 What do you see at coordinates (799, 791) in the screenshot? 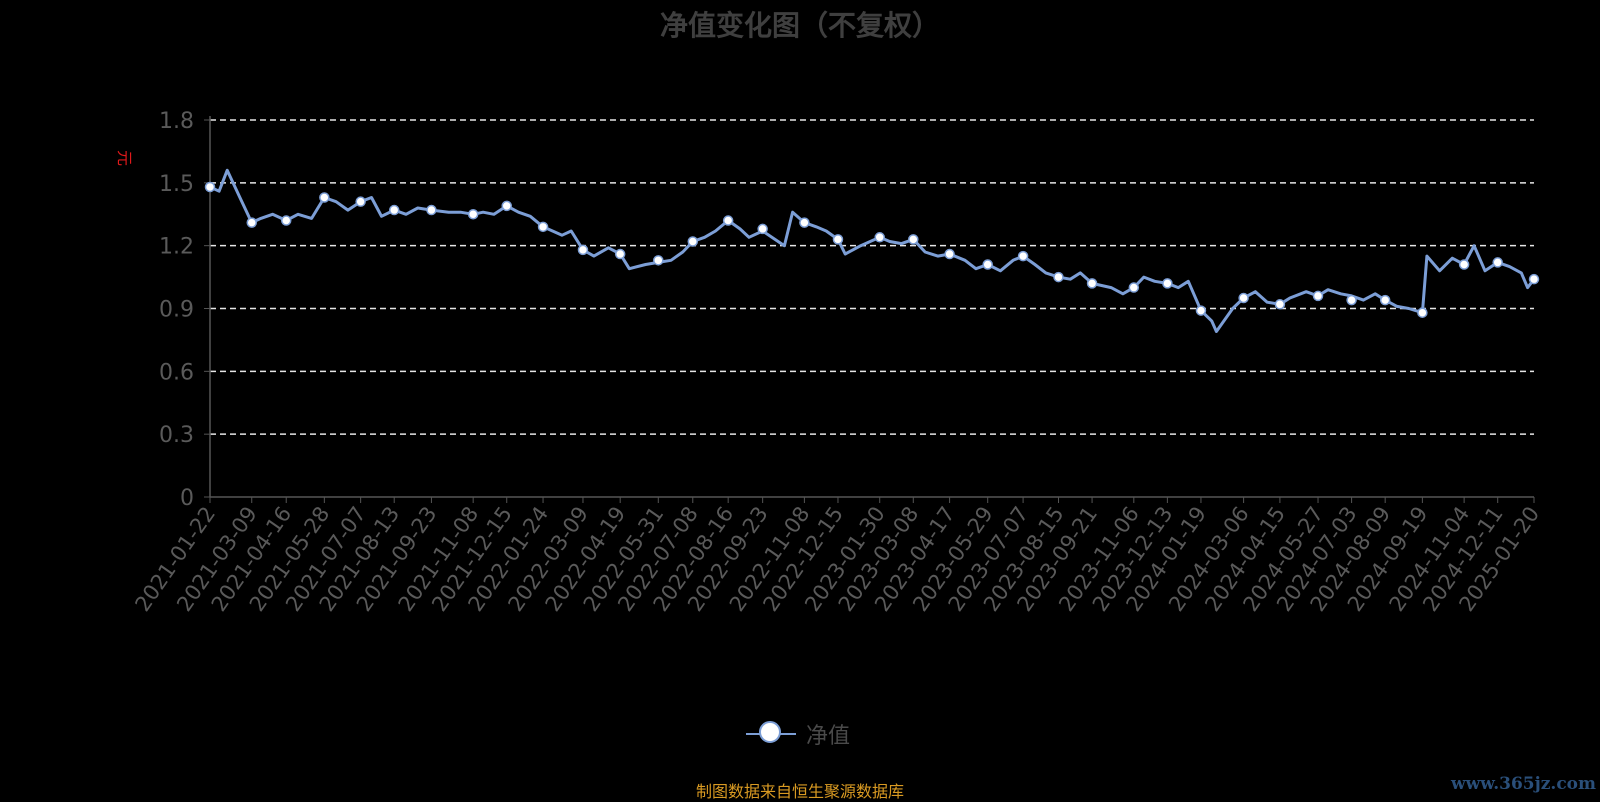
I see `data-source-note: 制图数据来自恒生聚源数据库` at bounding box center [799, 791].